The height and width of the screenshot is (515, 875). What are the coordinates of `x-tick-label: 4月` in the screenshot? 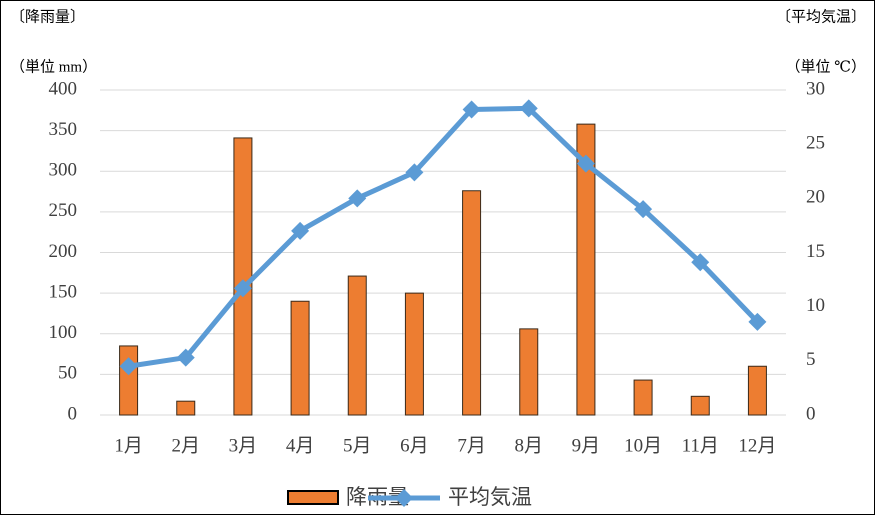 It's located at (300, 445).